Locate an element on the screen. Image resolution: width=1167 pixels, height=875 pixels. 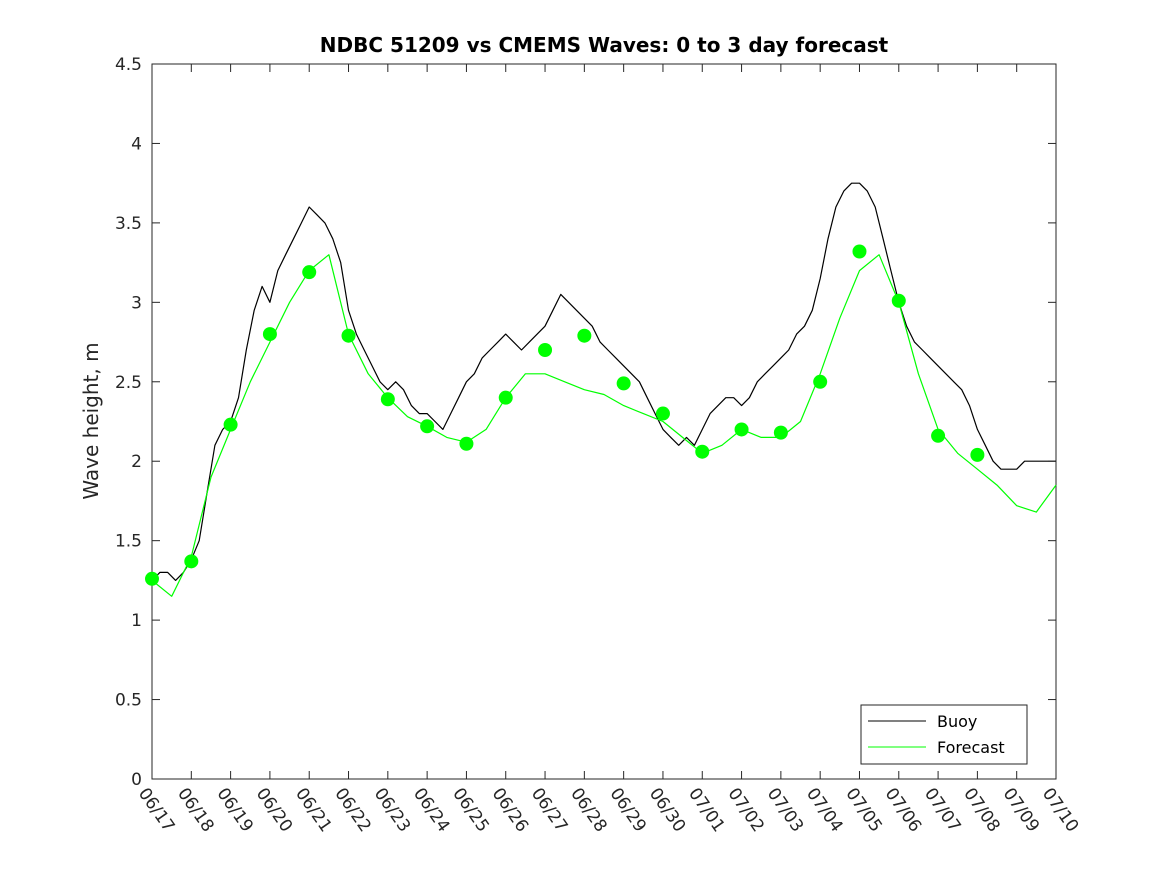
y-tick-label: 1 is located at coordinates (136, 621).